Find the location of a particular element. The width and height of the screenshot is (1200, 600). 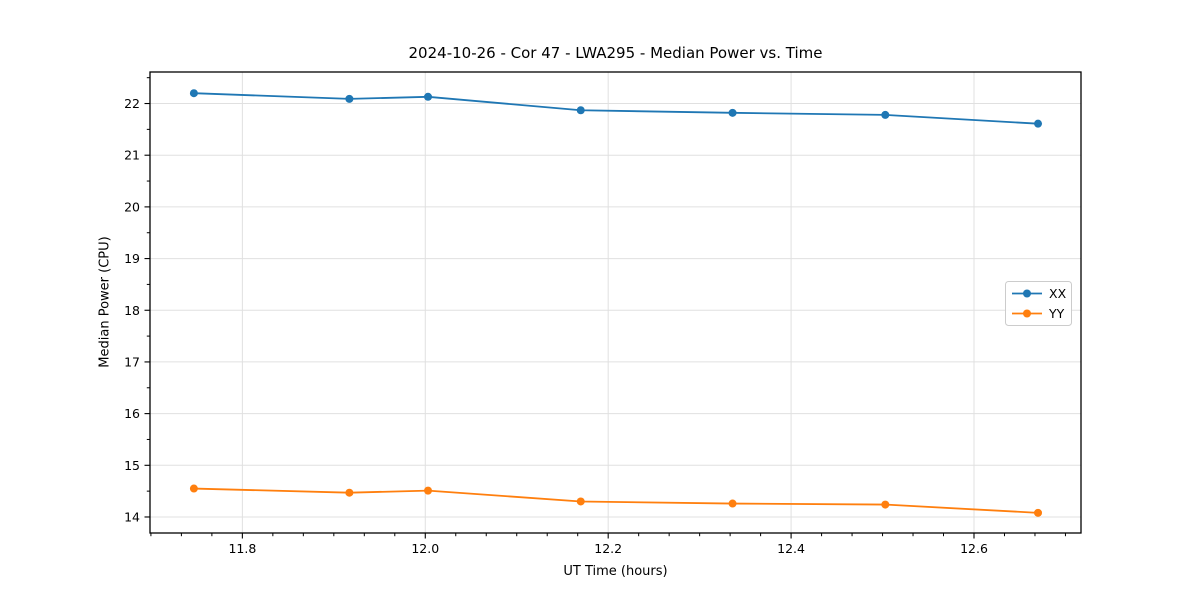

legend-marker-XX is located at coordinates (1027, 293).